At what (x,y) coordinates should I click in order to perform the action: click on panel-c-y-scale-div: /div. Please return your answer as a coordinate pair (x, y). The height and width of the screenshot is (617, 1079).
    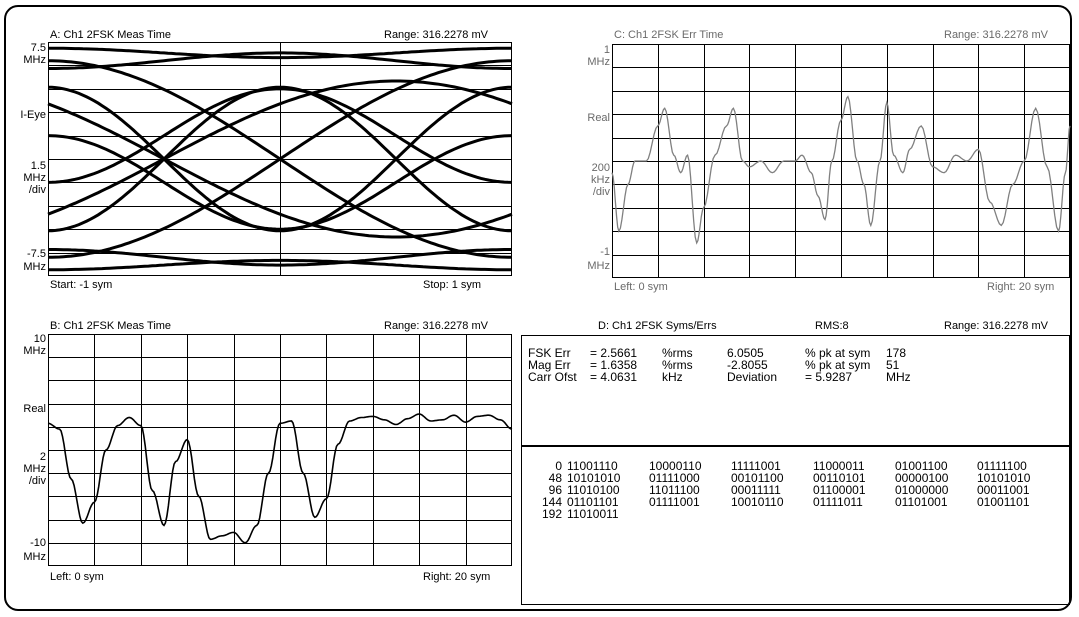
    Looking at the image, I should click on (601, 192).